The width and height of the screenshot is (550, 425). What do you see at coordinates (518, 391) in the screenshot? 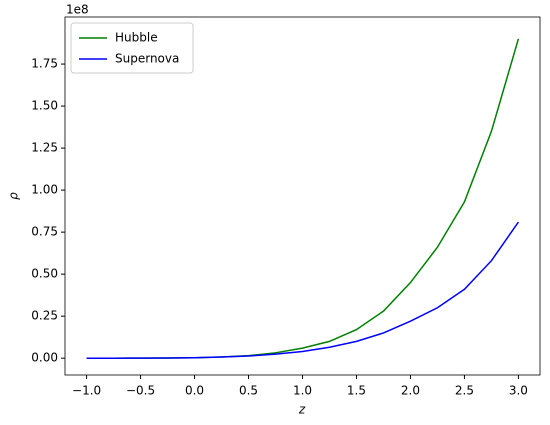
I see `x-tick-label: 3.0` at bounding box center [518, 391].